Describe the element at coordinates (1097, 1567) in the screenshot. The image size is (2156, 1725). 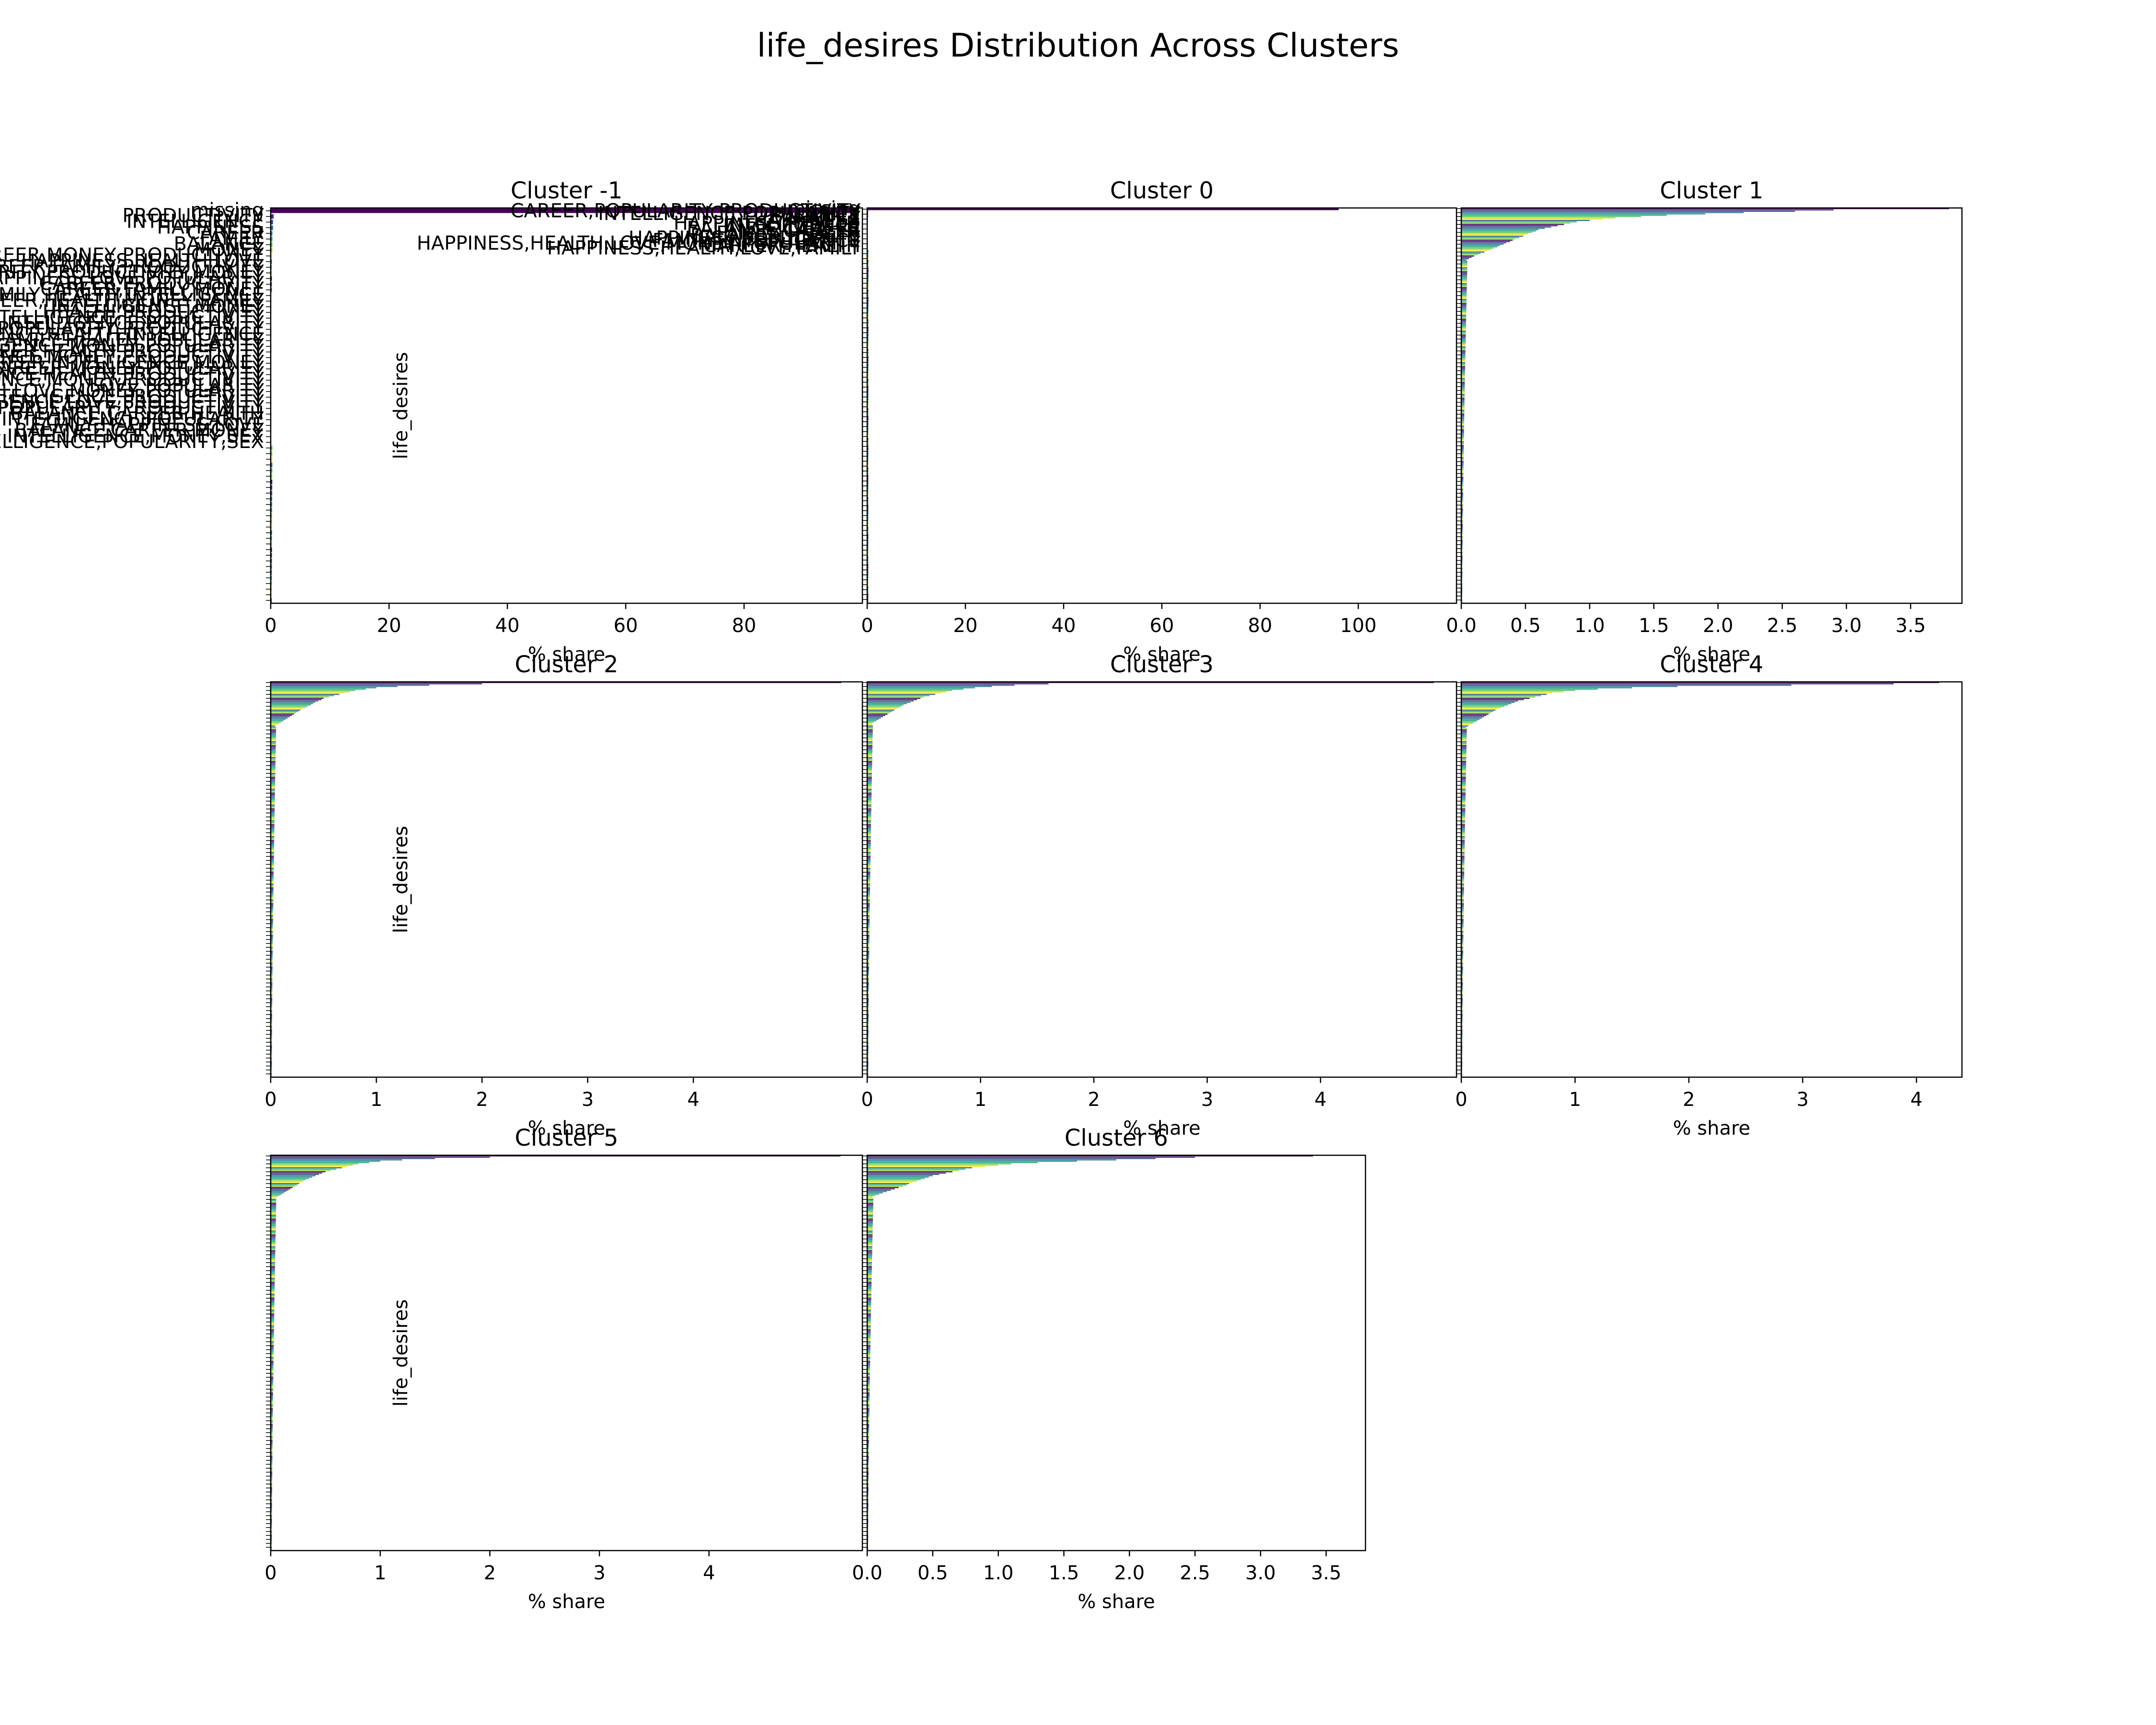
I see `x-axis: 0.0 0.5 1.0 1.5 2.0 2.5 3.0 3.5` at that location.